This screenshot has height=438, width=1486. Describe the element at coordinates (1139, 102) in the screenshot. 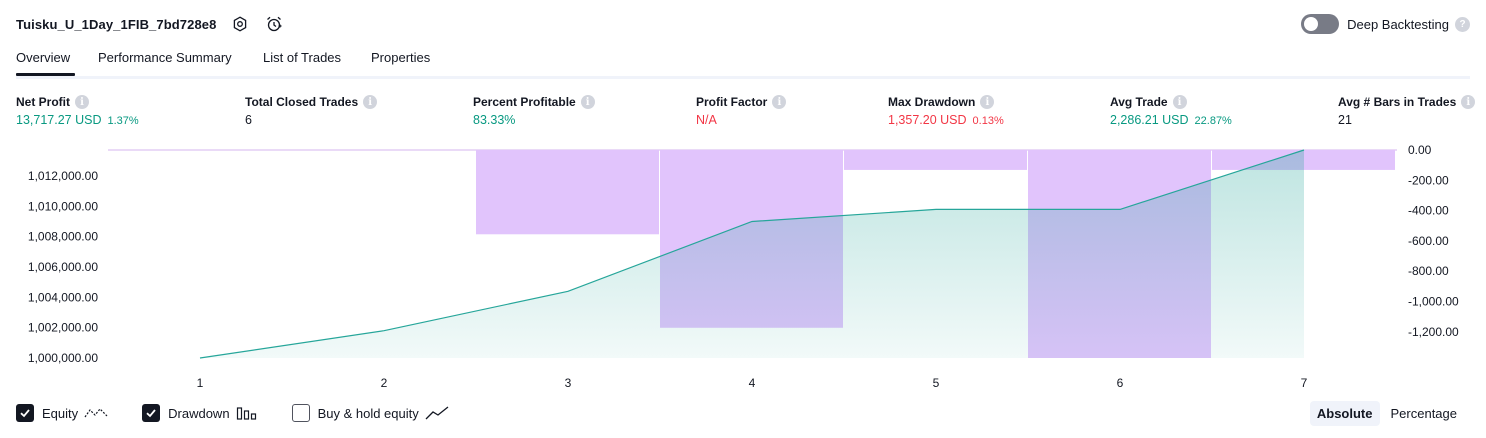

I see `metric-label: Avg Trade` at that location.